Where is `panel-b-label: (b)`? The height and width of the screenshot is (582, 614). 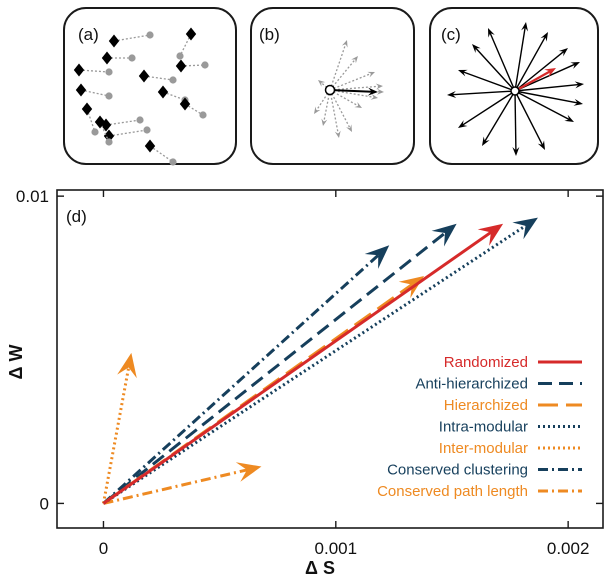
panel-b-label: (b) is located at coordinates (269, 34).